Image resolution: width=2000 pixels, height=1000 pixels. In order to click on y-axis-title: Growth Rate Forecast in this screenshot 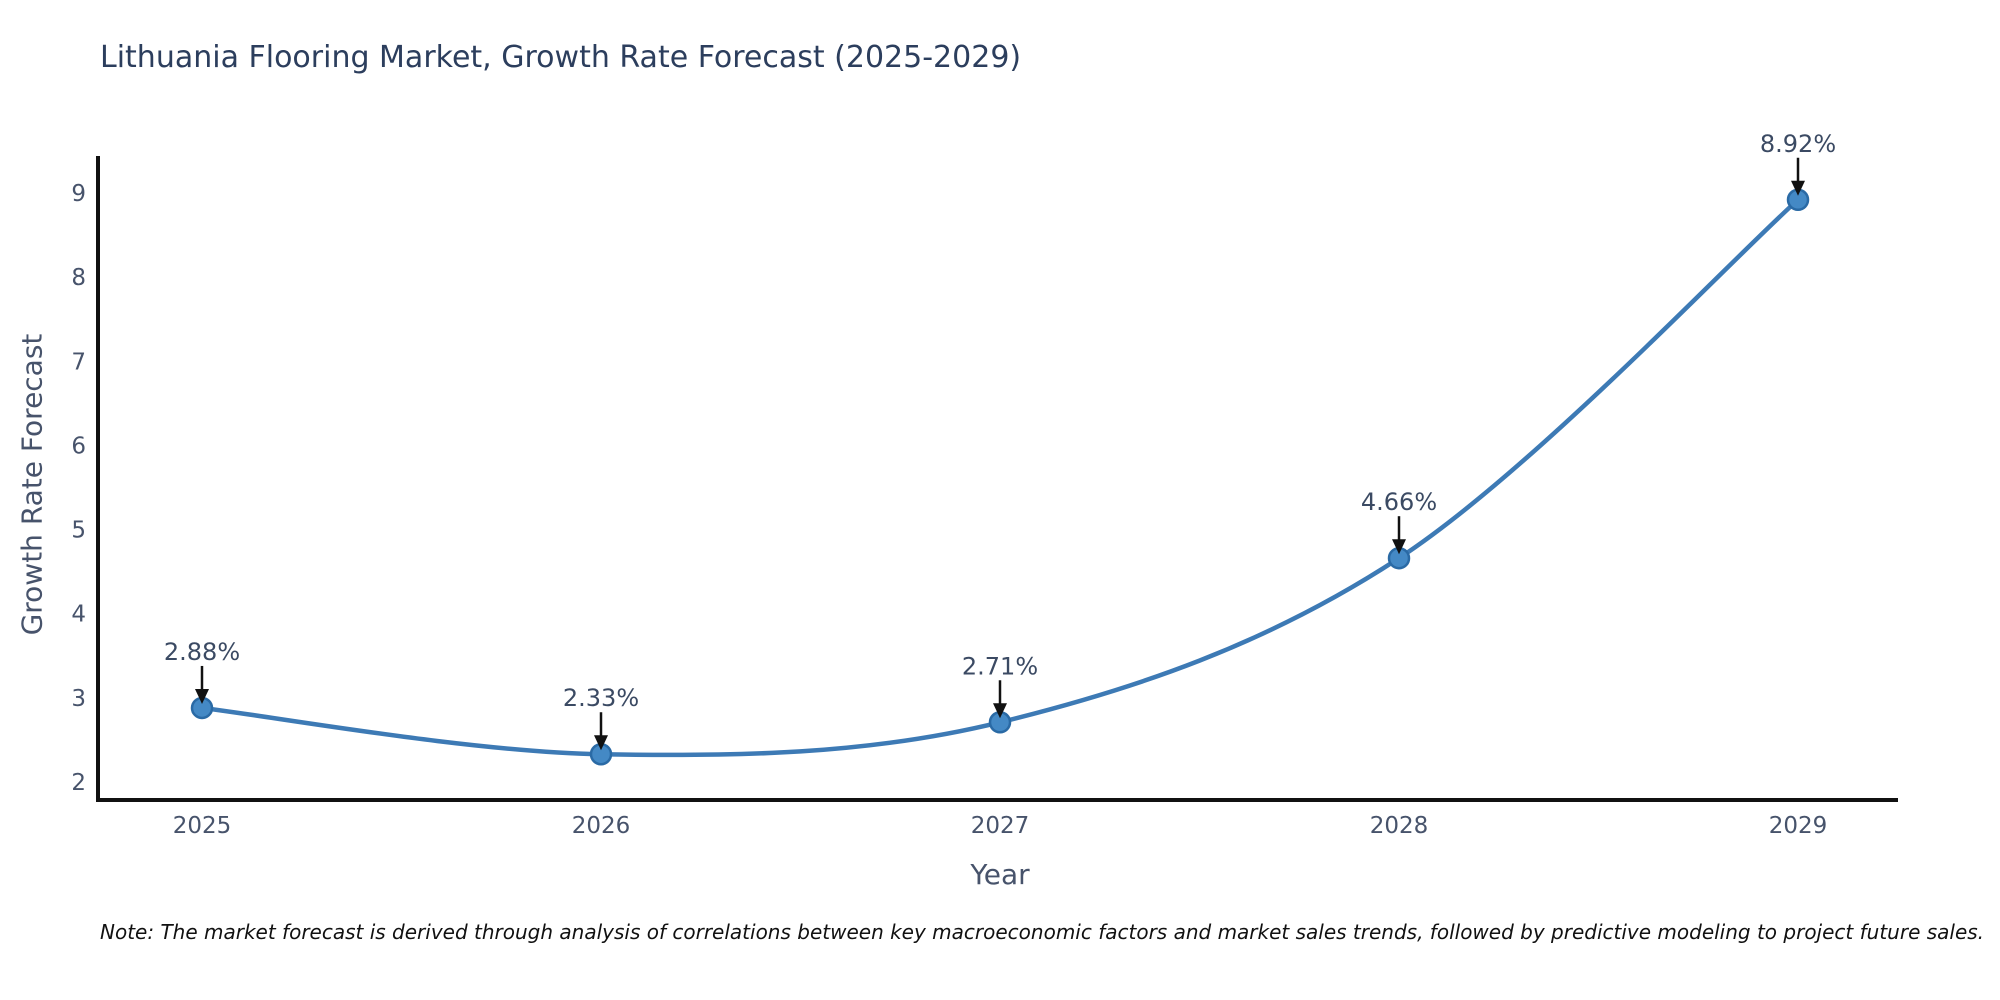, I will do `click(32, 484)`.